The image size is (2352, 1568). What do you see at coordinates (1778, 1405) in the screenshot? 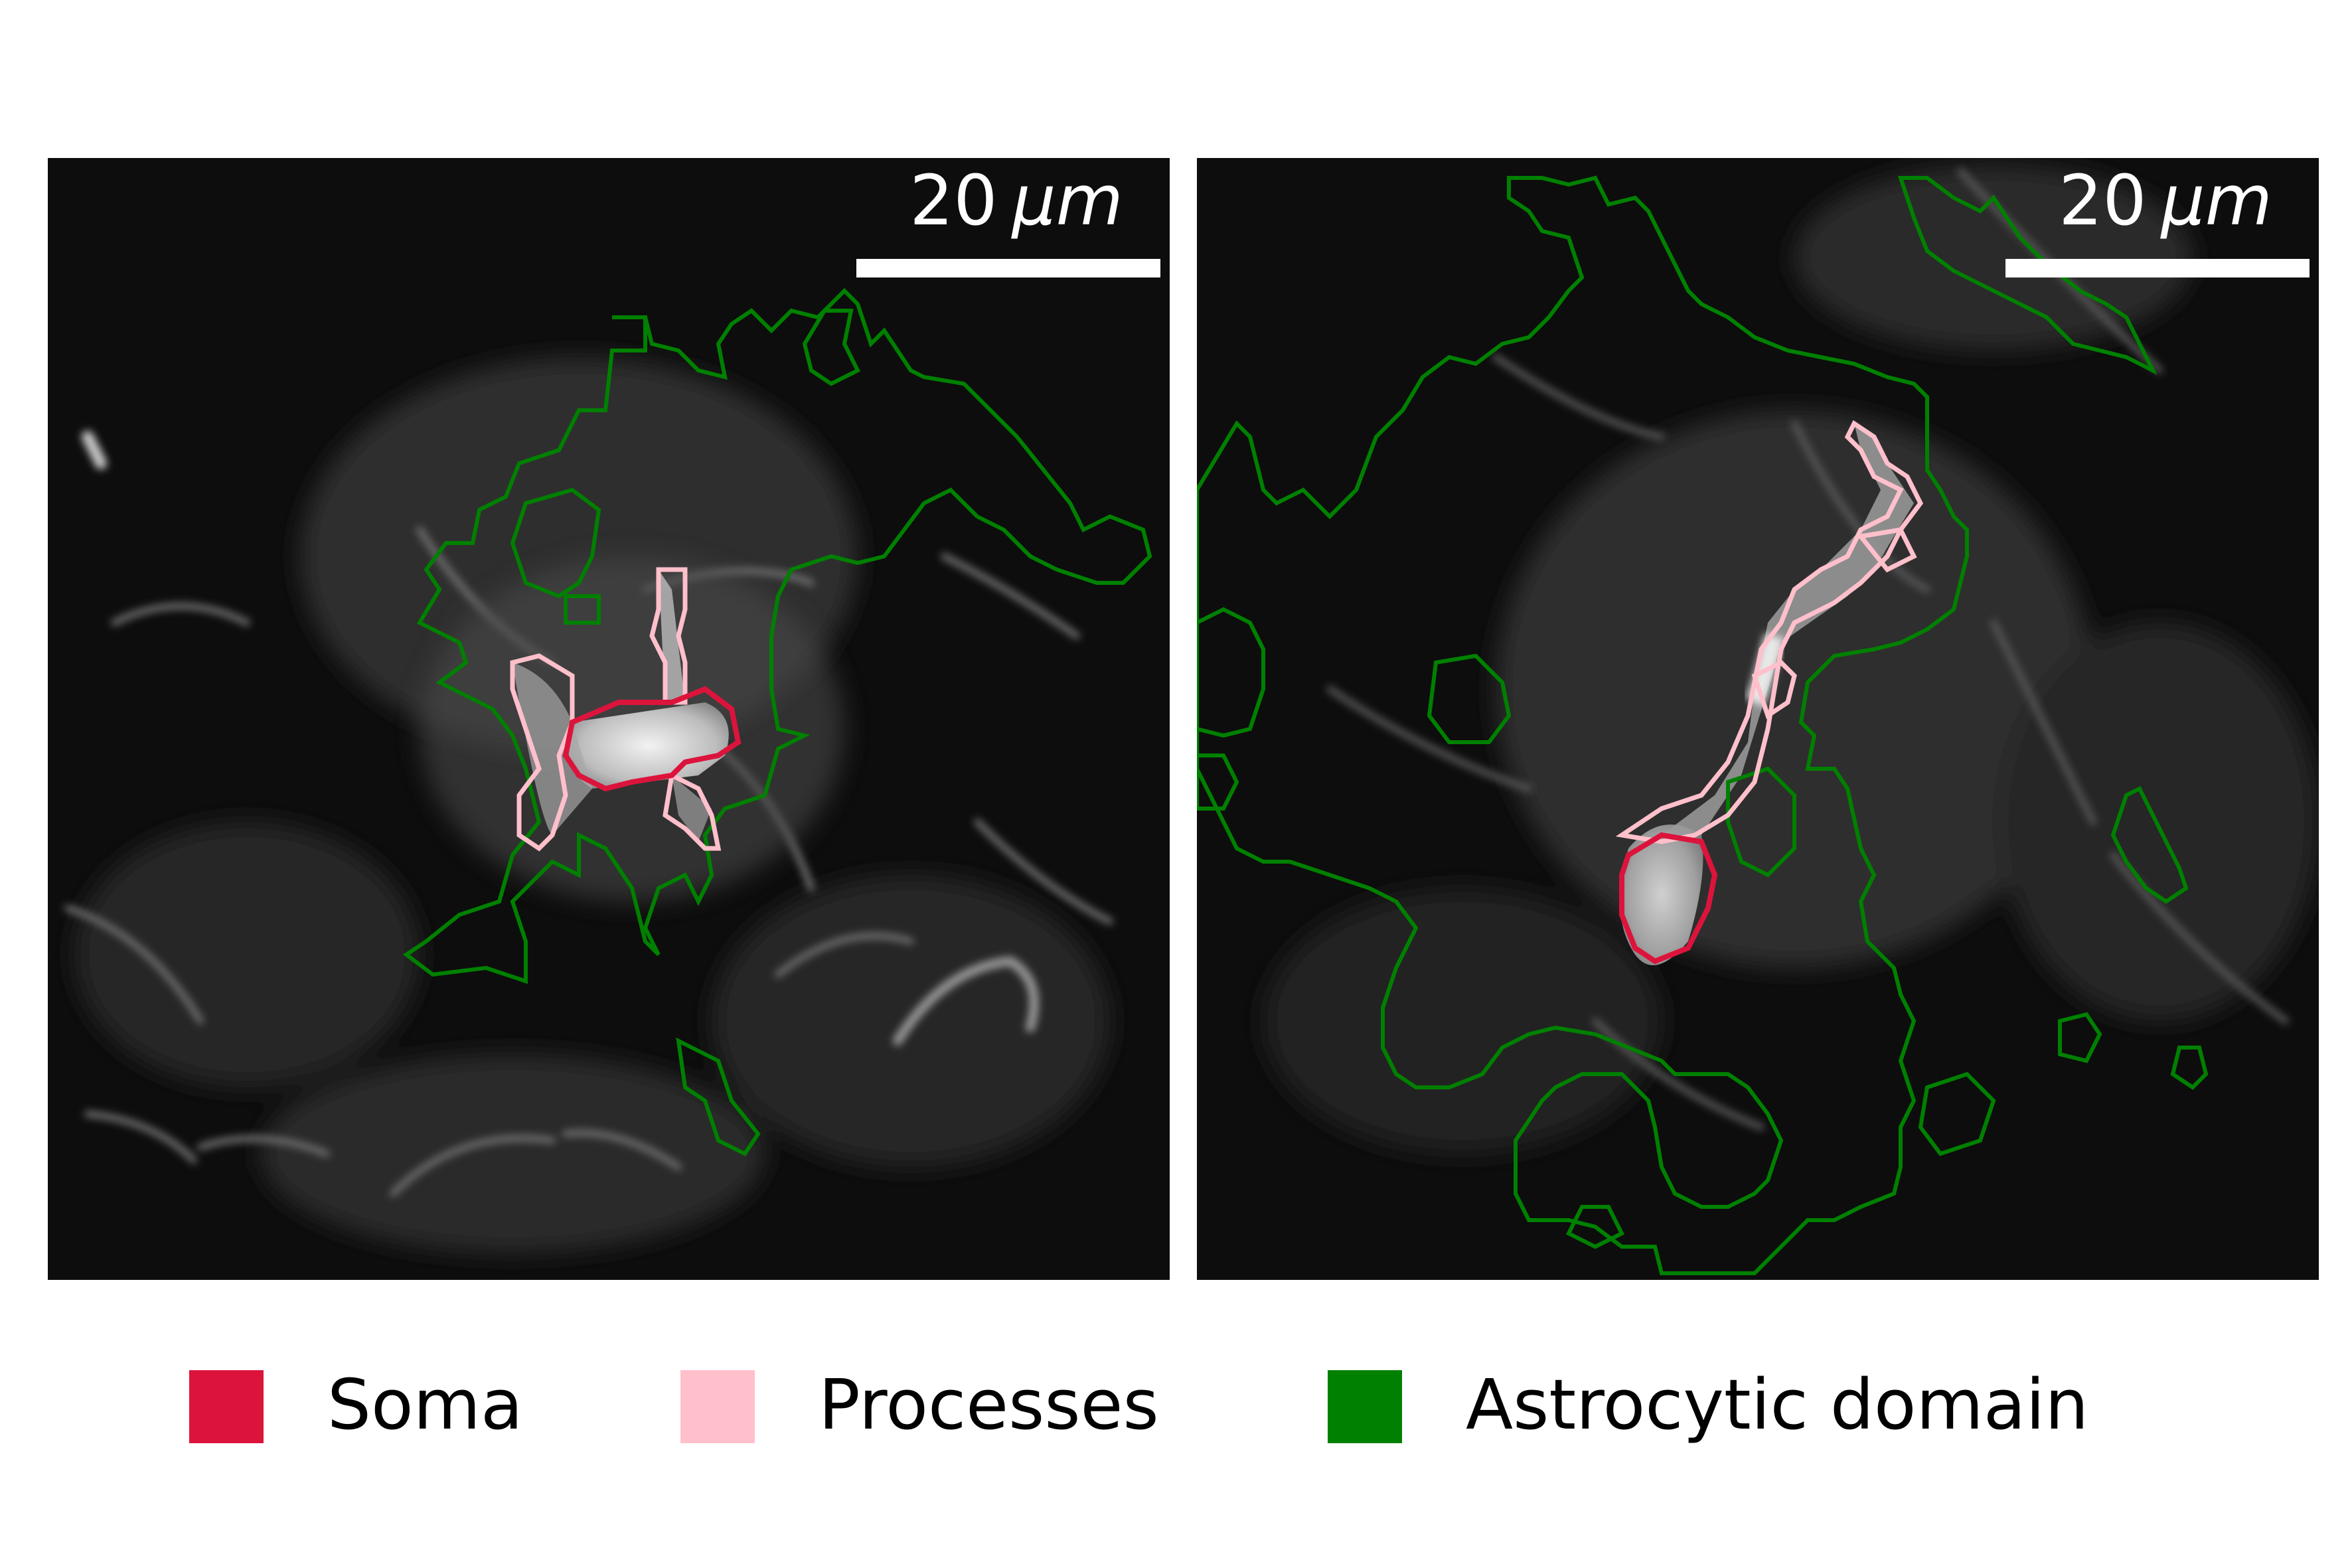
I see `legend-label-astrocytic-domain: Astrocytic domain` at bounding box center [1778, 1405].